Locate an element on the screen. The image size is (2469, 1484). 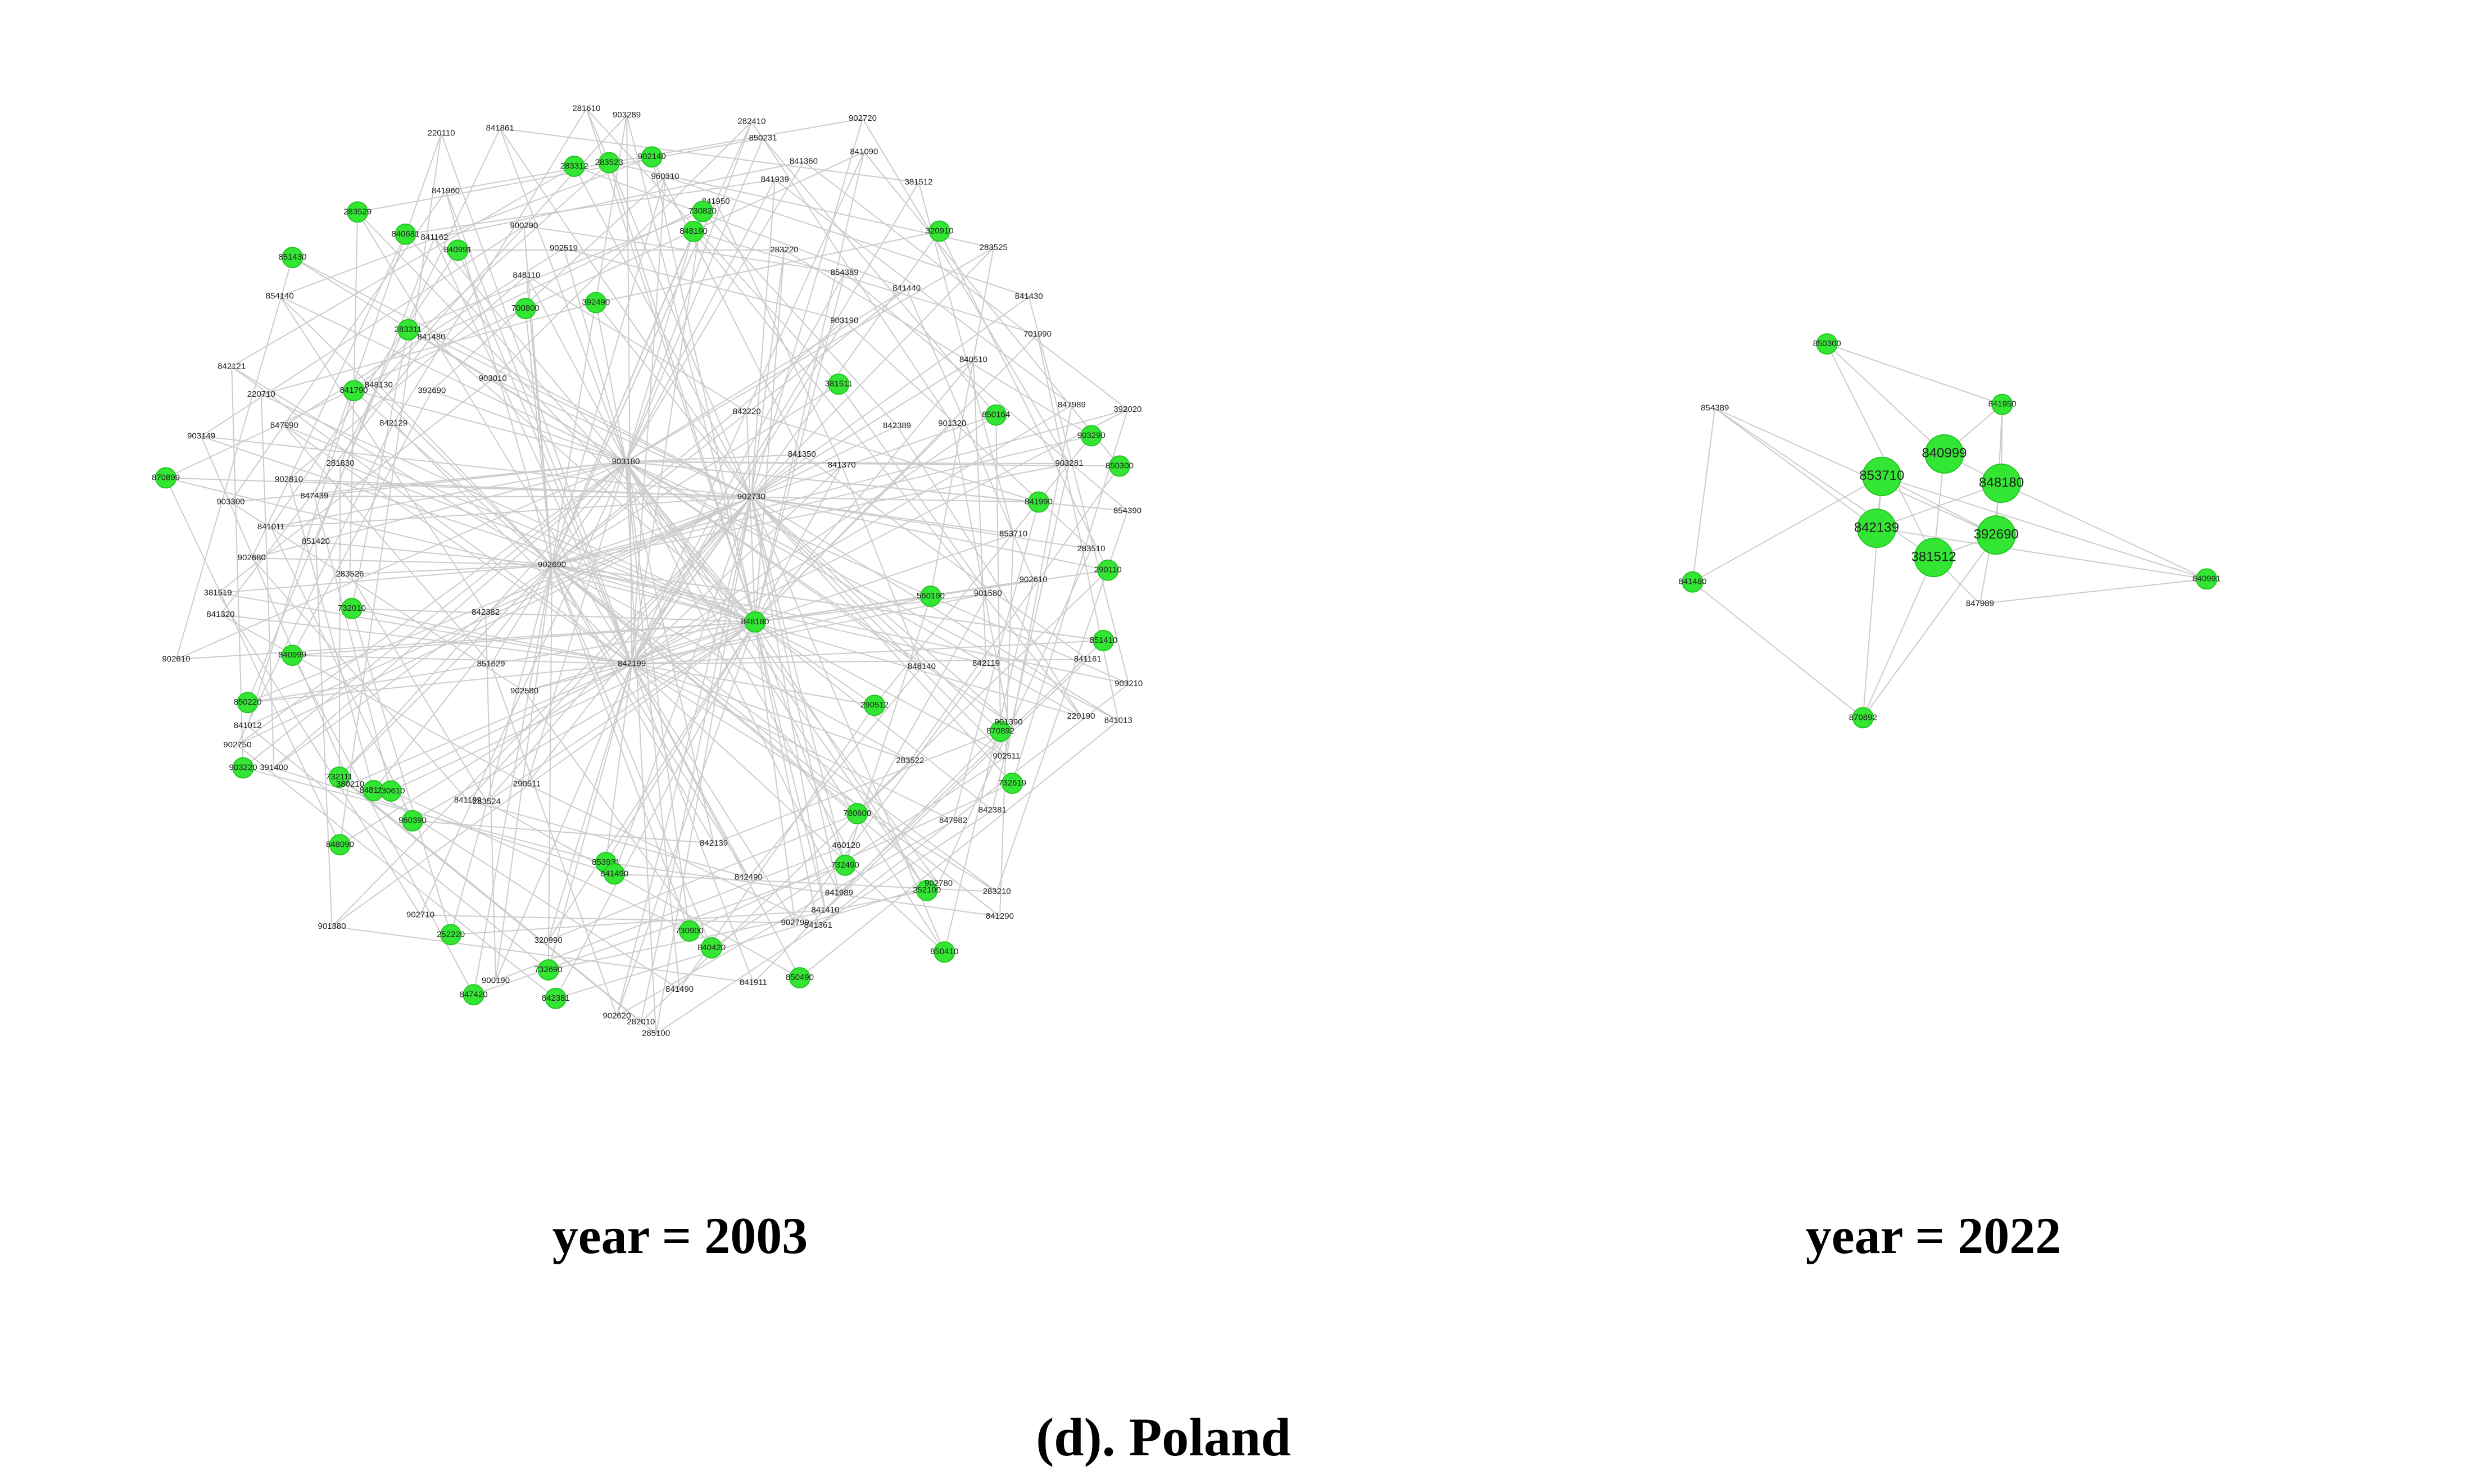
node-label: 903220 is located at coordinates (243, 768).